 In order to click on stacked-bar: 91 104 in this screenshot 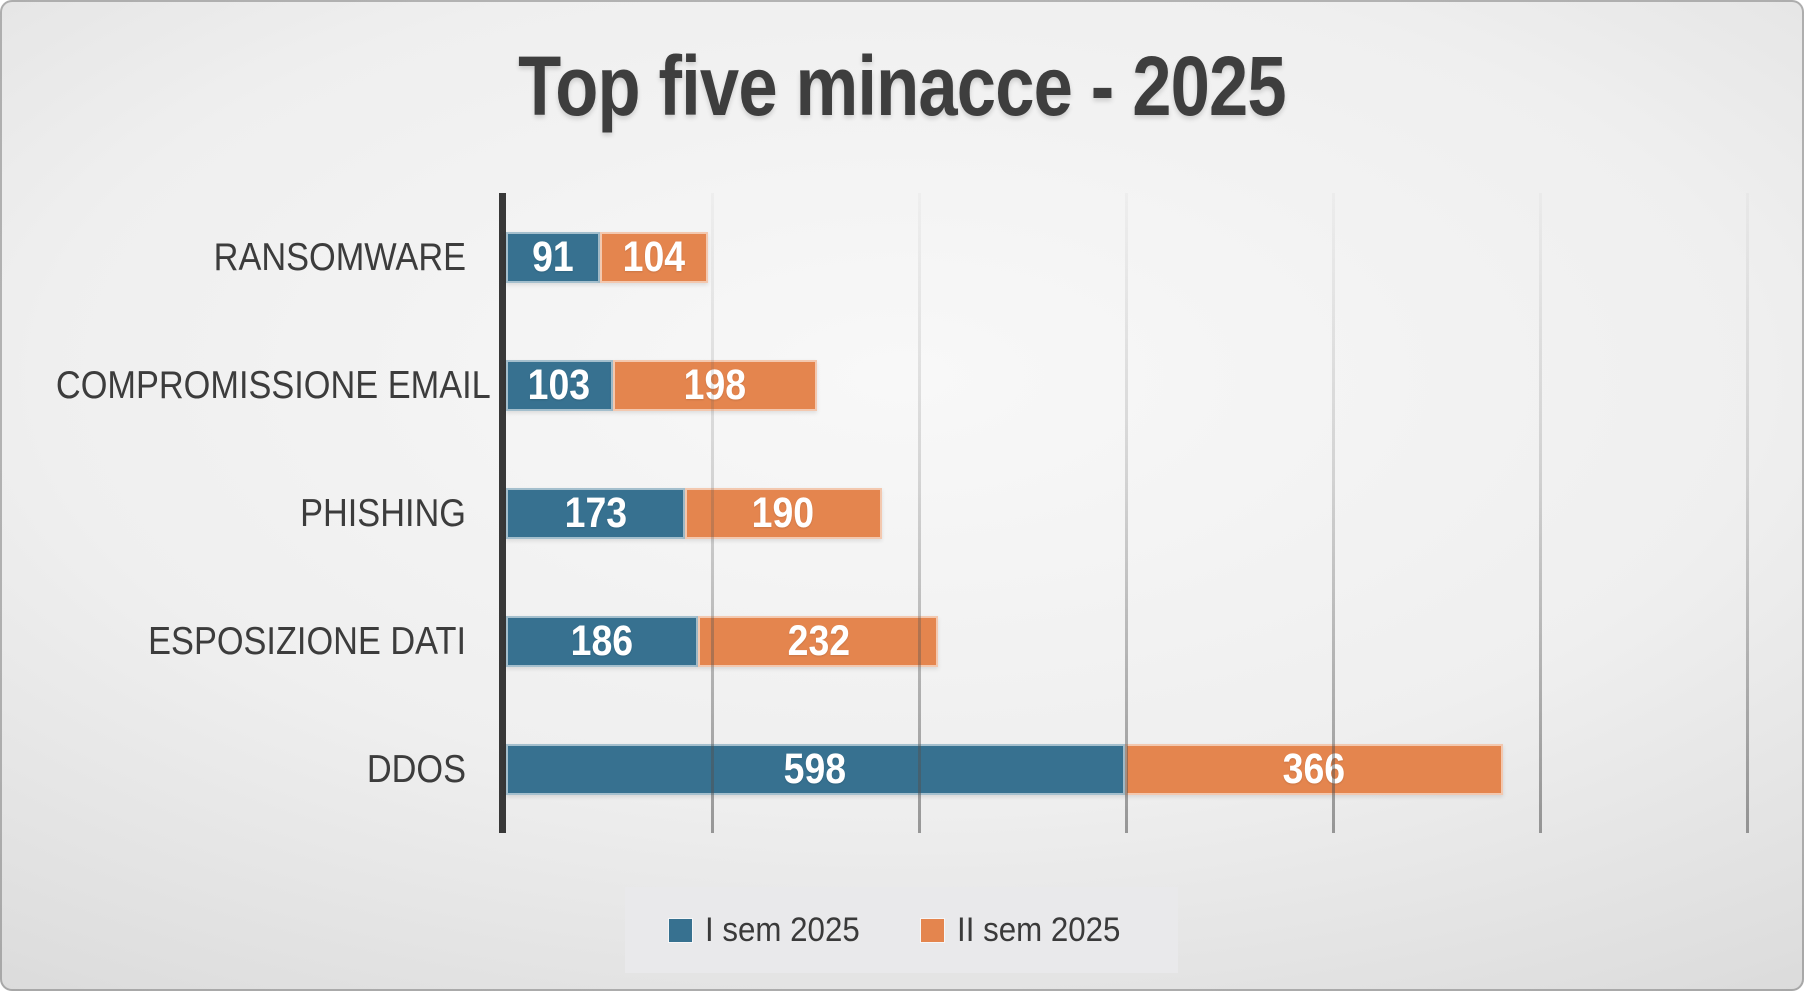, I will do `click(607, 257)`.